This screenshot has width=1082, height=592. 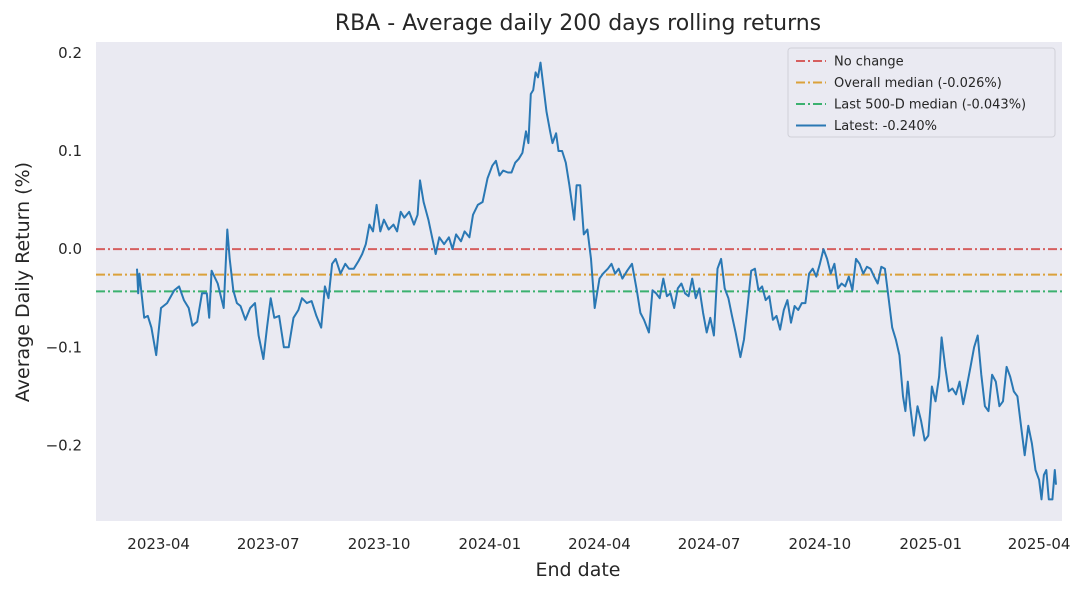 What do you see at coordinates (930, 544) in the screenshot?
I see `x-tick-label-7: 2025-01` at bounding box center [930, 544].